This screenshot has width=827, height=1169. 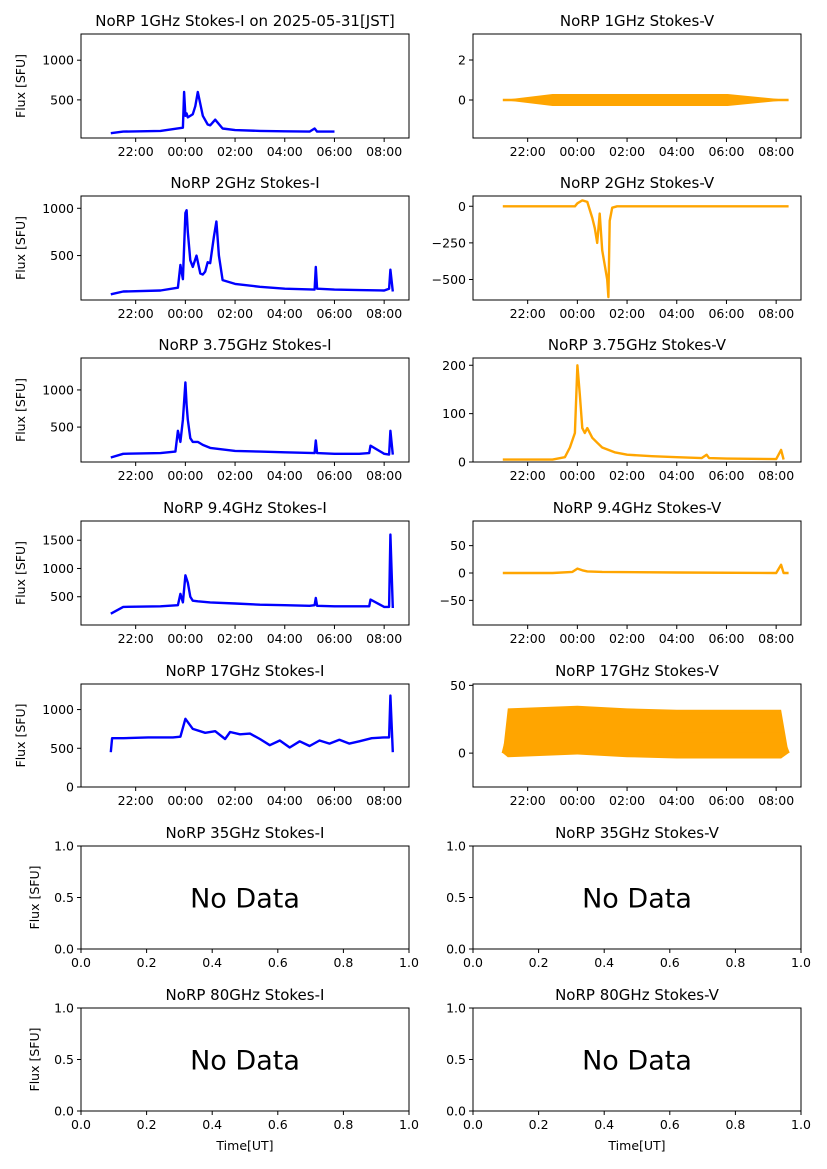 What do you see at coordinates (453, 600) in the screenshot?
I see `y-tick-label: −50` at bounding box center [453, 600].